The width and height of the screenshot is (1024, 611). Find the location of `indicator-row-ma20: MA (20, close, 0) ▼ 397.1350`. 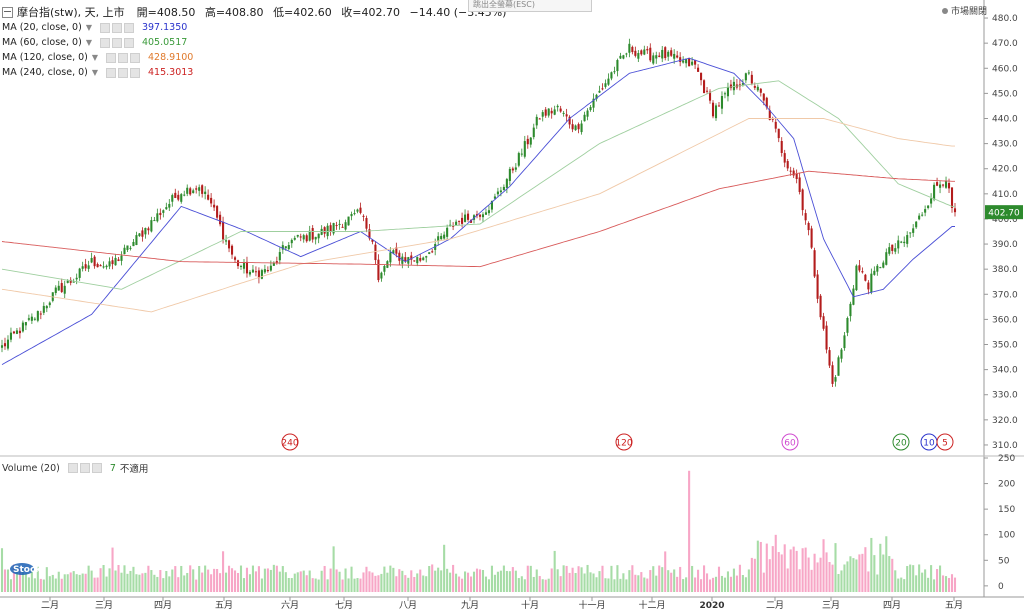

indicator-row-ma20: MA (20, close, 0) ▼ 397.1350 is located at coordinates (257, 27).